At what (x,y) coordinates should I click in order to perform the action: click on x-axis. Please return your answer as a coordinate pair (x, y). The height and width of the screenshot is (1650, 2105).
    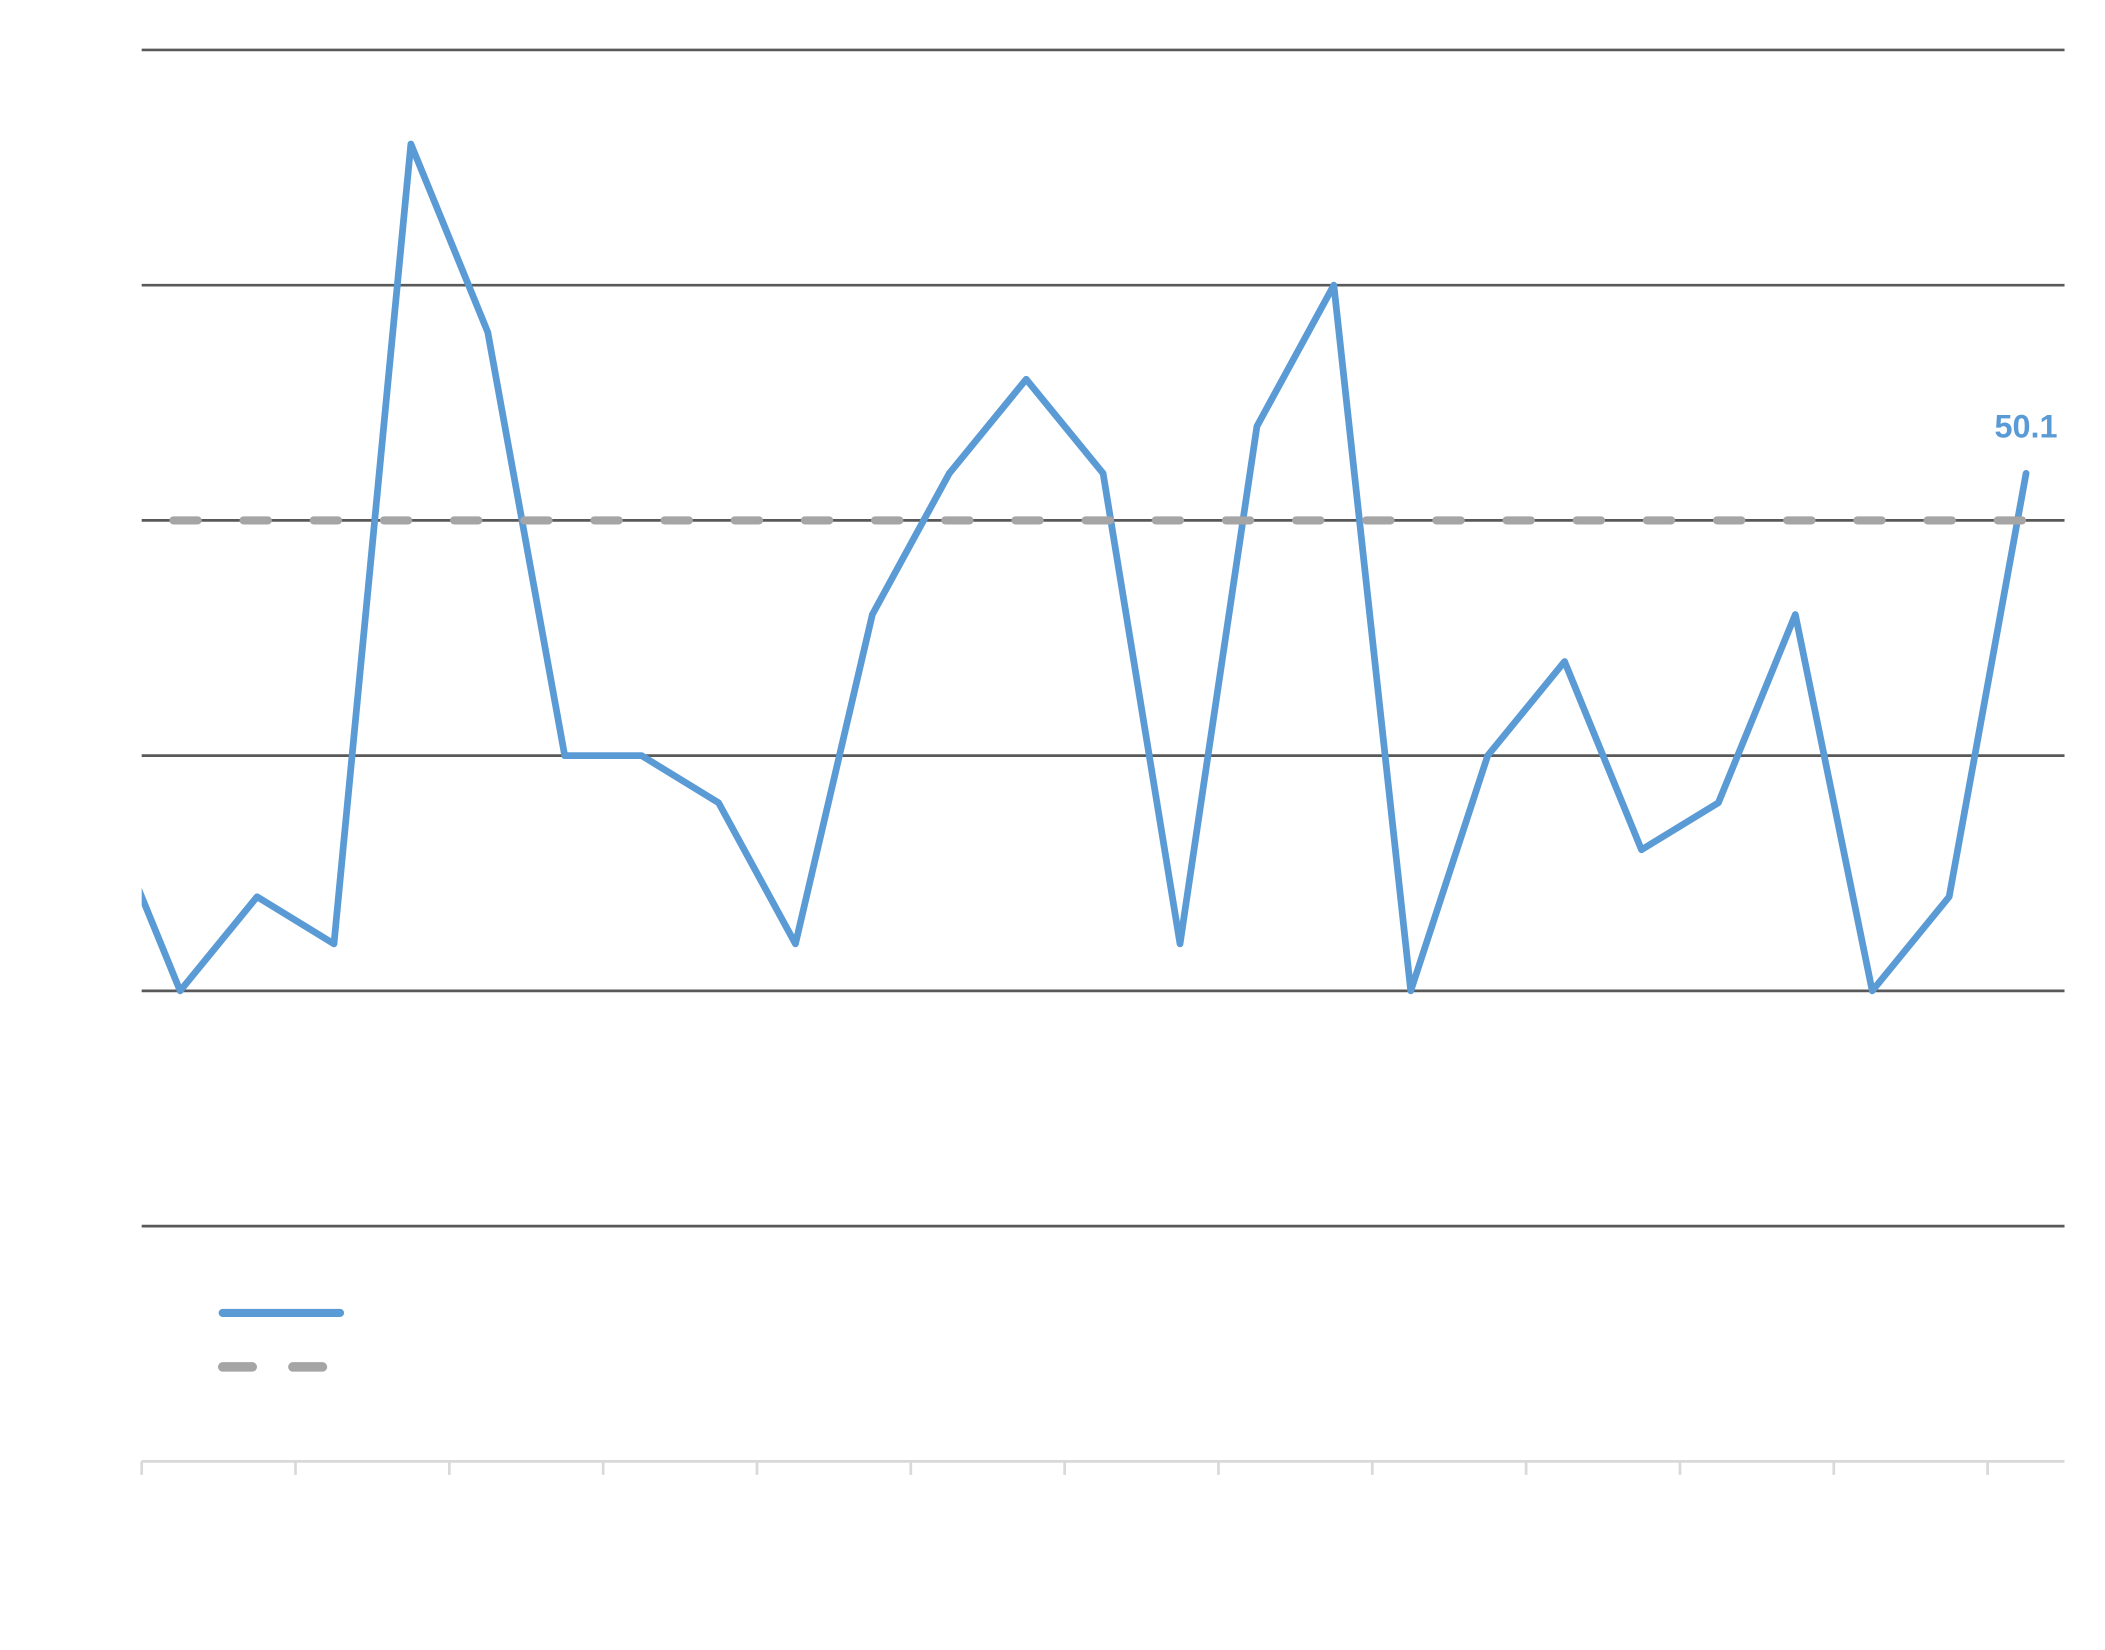
    Looking at the image, I should click on (1102, 1467).